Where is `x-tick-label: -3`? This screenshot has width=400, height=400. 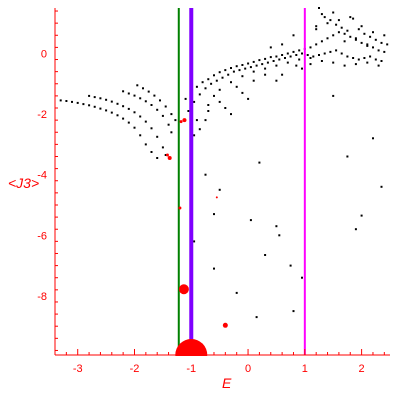
x-tick-label: -3 is located at coordinates (78, 369).